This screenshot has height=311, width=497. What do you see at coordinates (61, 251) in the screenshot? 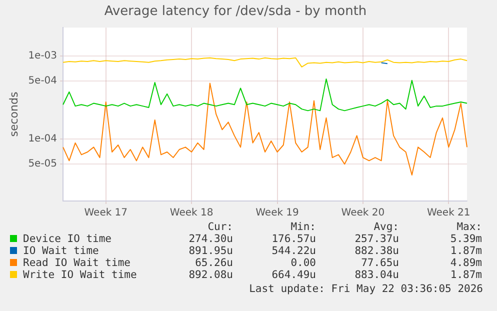
I see `legend-label: IO Wait time` at bounding box center [61, 251].